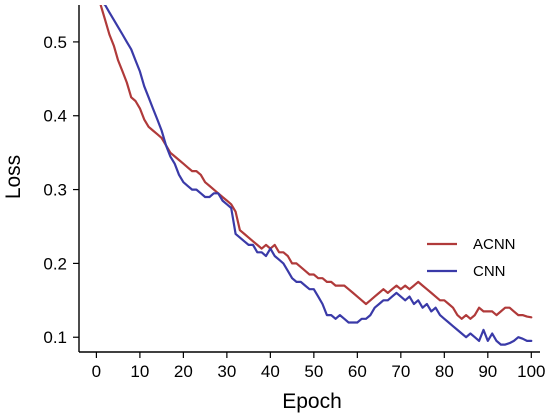 The image size is (550, 416). What do you see at coordinates (55, 263) in the screenshot?
I see `y-tick-label: 0.2` at bounding box center [55, 263].